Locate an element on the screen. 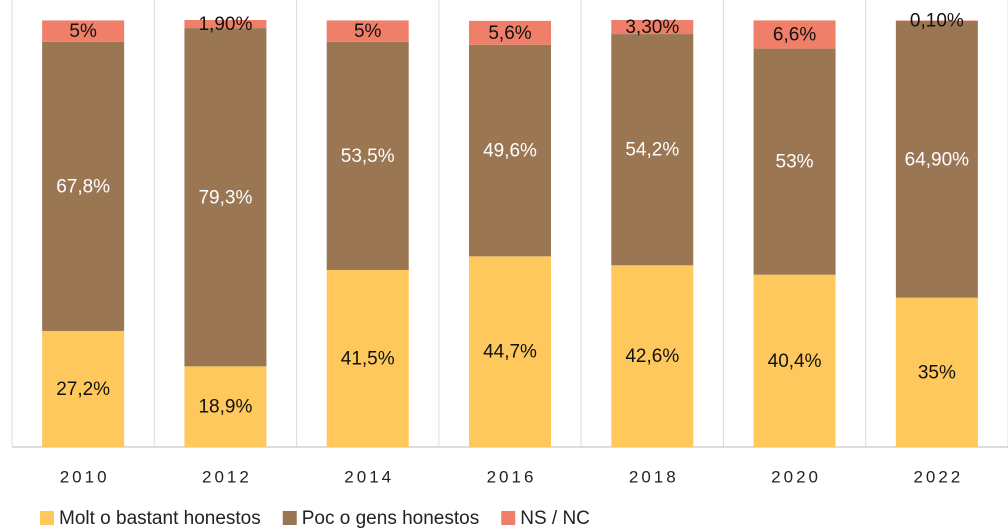 This screenshot has height=531, width=1008. x-tick-label: 2018 is located at coordinates (654, 476).